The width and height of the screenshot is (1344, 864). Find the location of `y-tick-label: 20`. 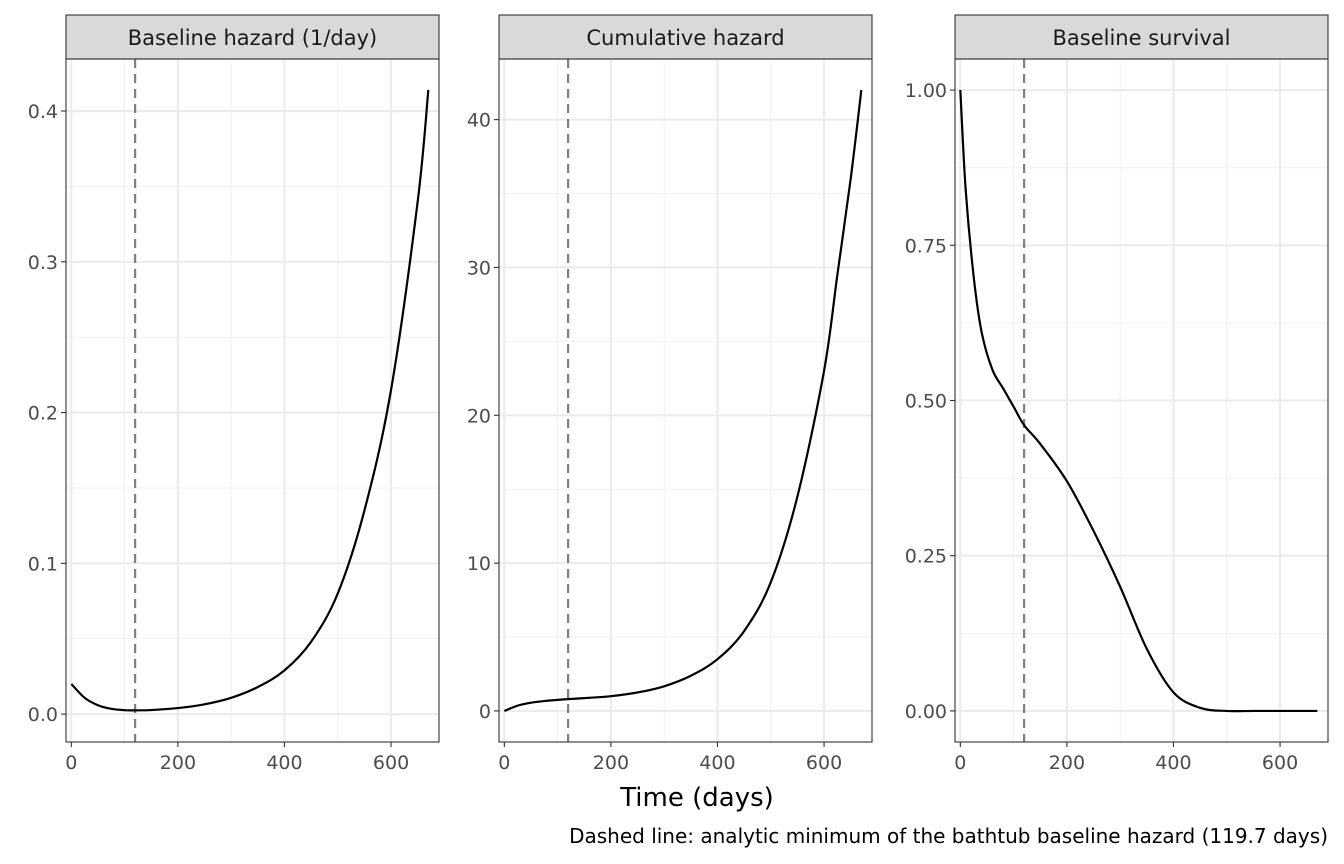

y-tick-label: 20 is located at coordinates (479, 416).